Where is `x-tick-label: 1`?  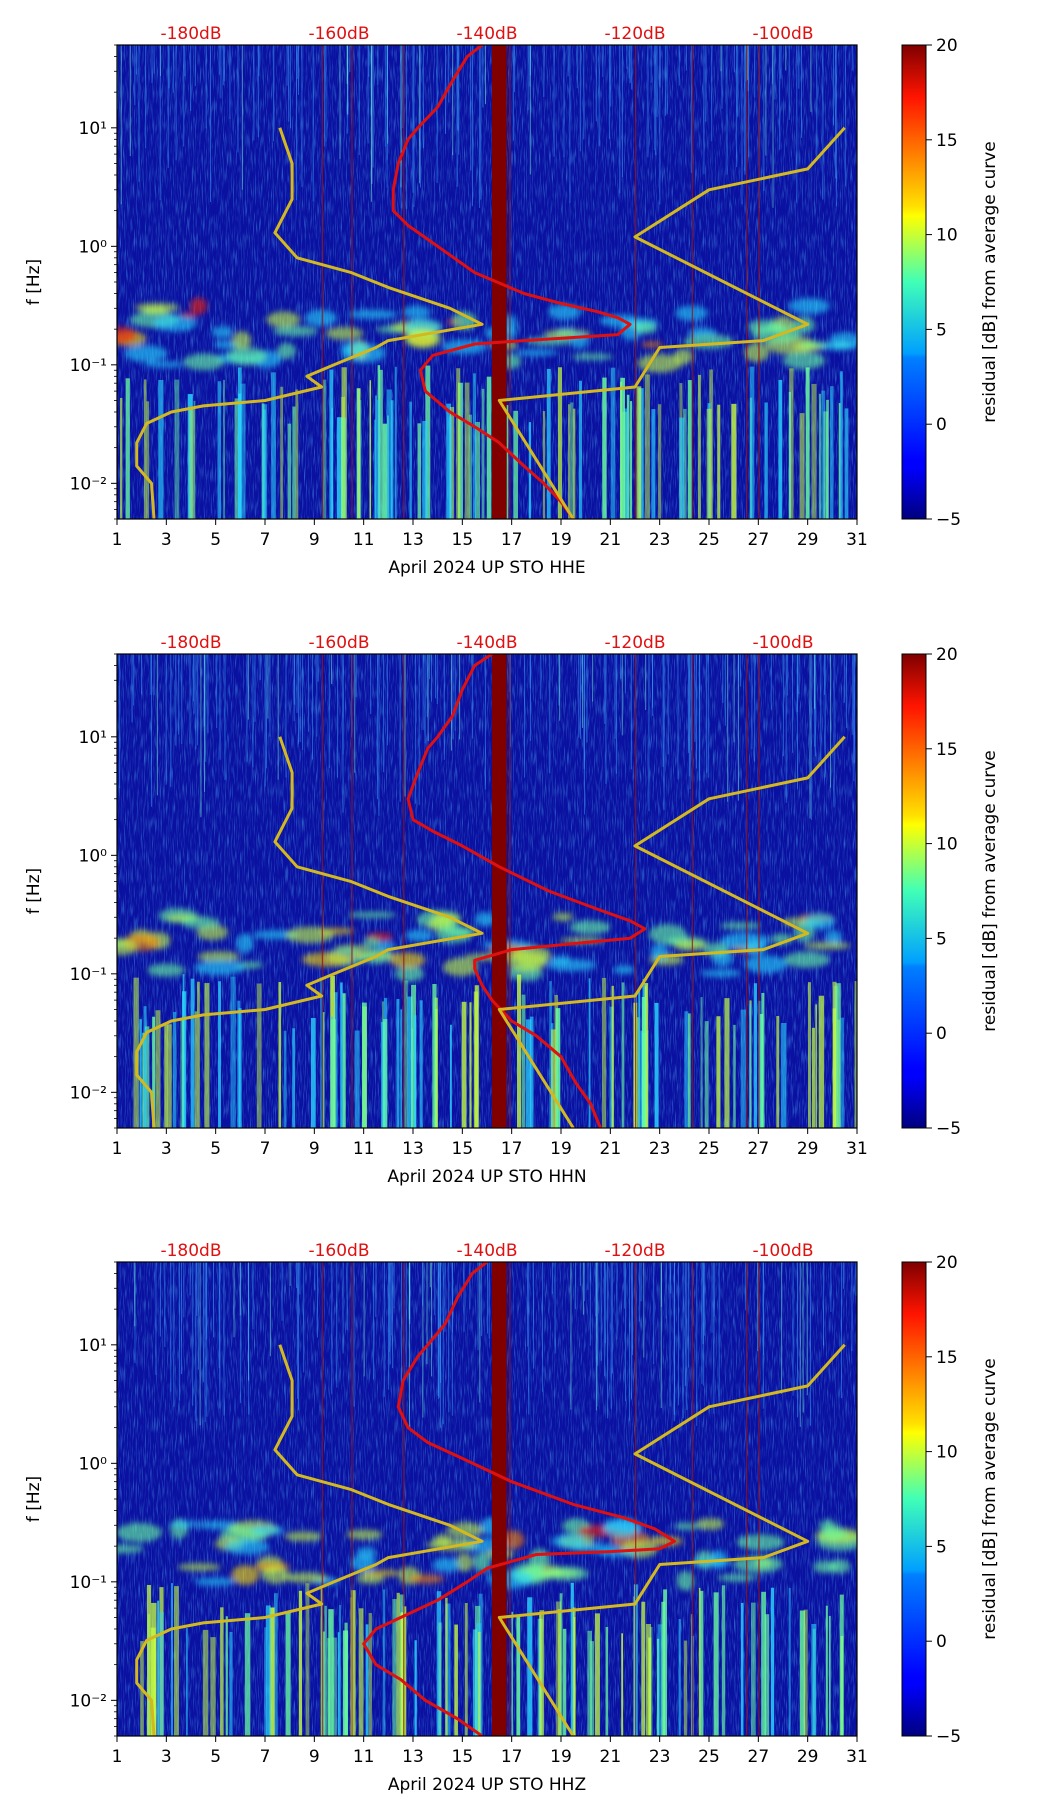
x-tick-label: 1 is located at coordinates (117, 1757).